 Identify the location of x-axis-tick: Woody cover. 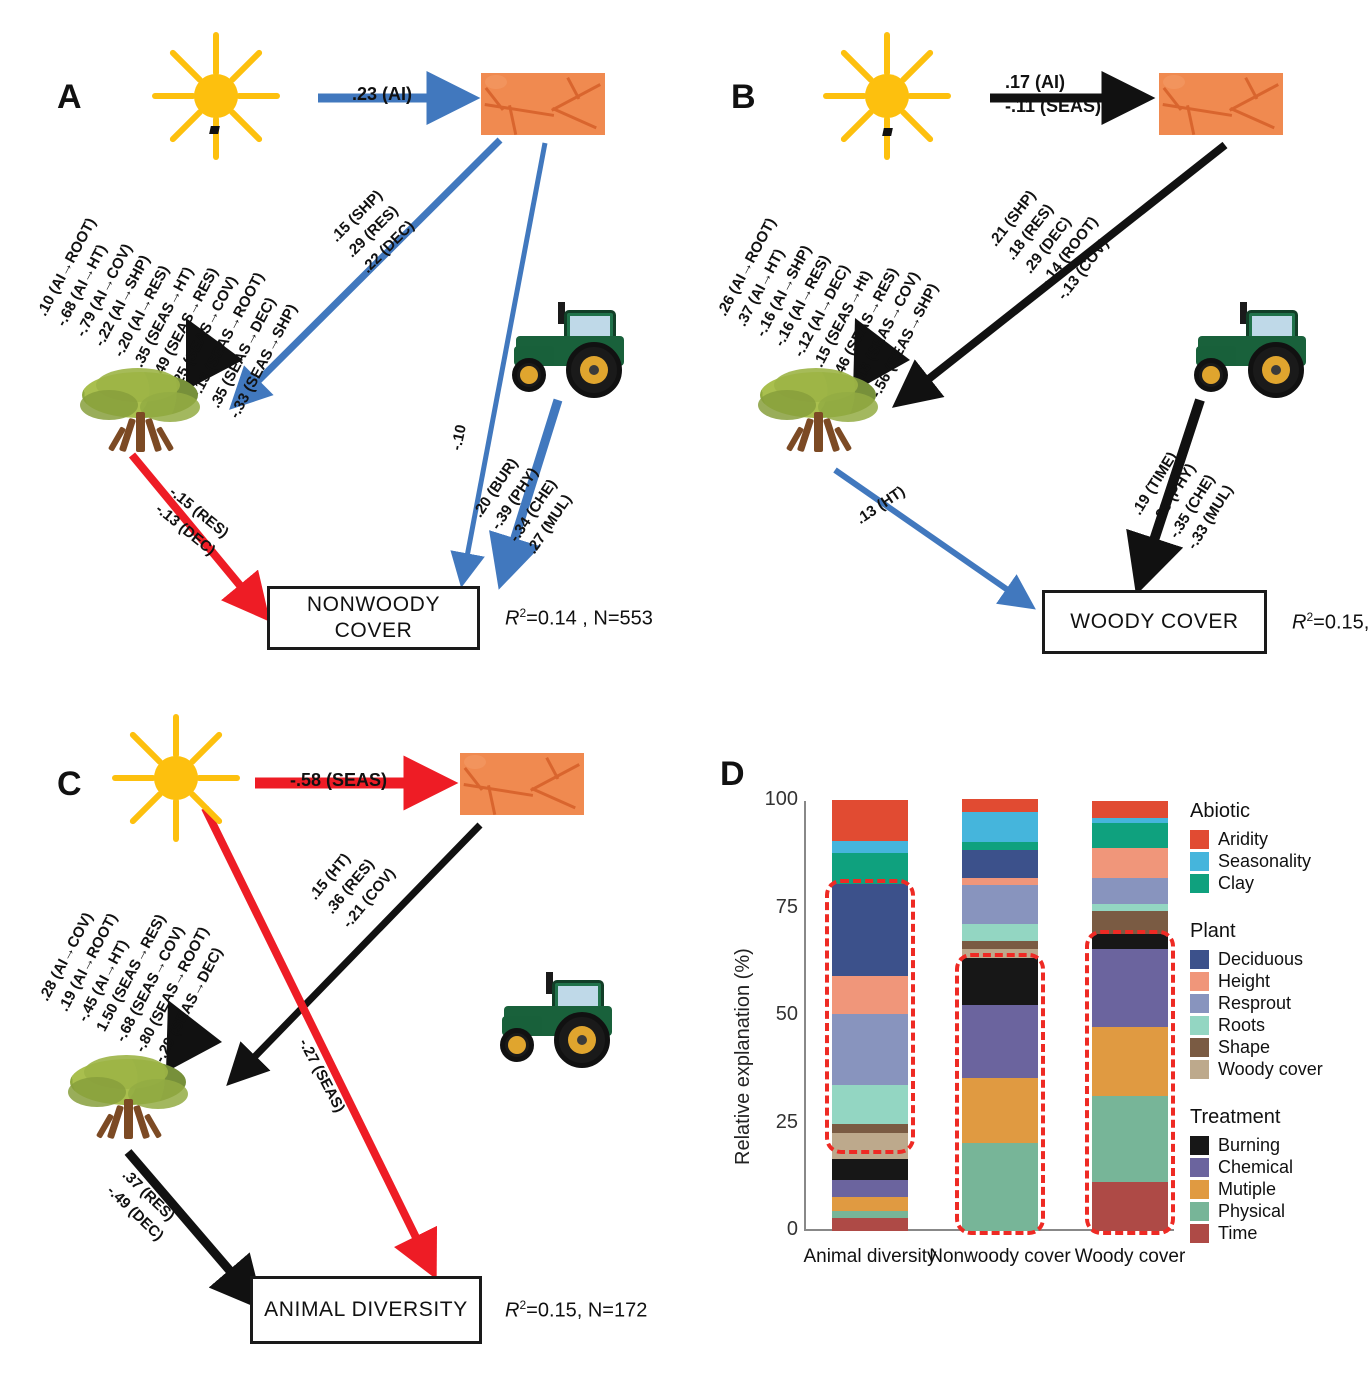
(1130, 1256).